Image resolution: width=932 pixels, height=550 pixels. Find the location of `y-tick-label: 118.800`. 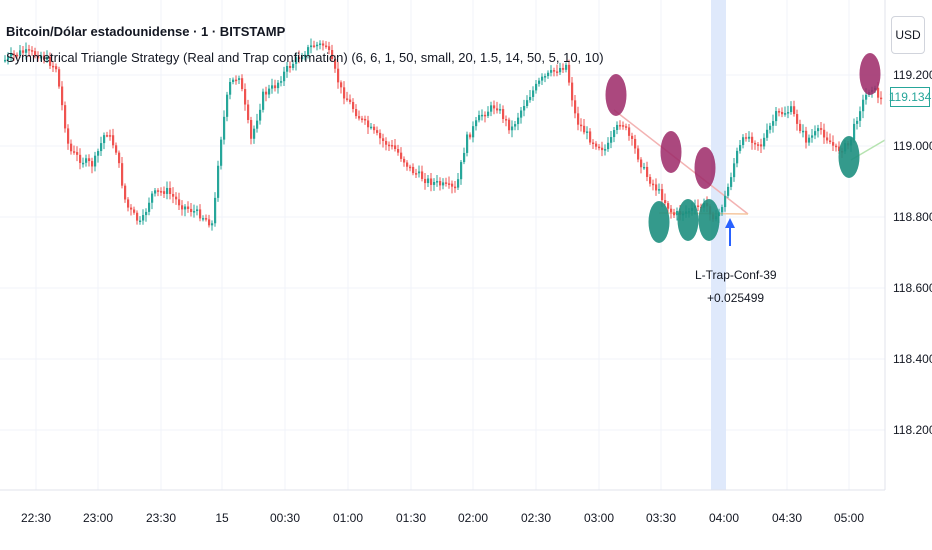

y-tick-label: 118.800 is located at coordinates (912, 217).